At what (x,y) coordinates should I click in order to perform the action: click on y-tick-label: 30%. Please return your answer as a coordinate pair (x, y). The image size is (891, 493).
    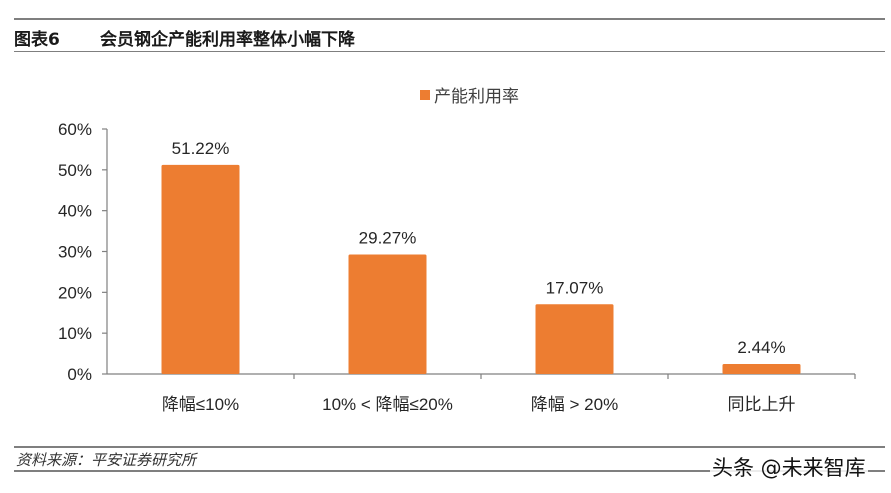
    Looking at the image, I should click on (75, 252).